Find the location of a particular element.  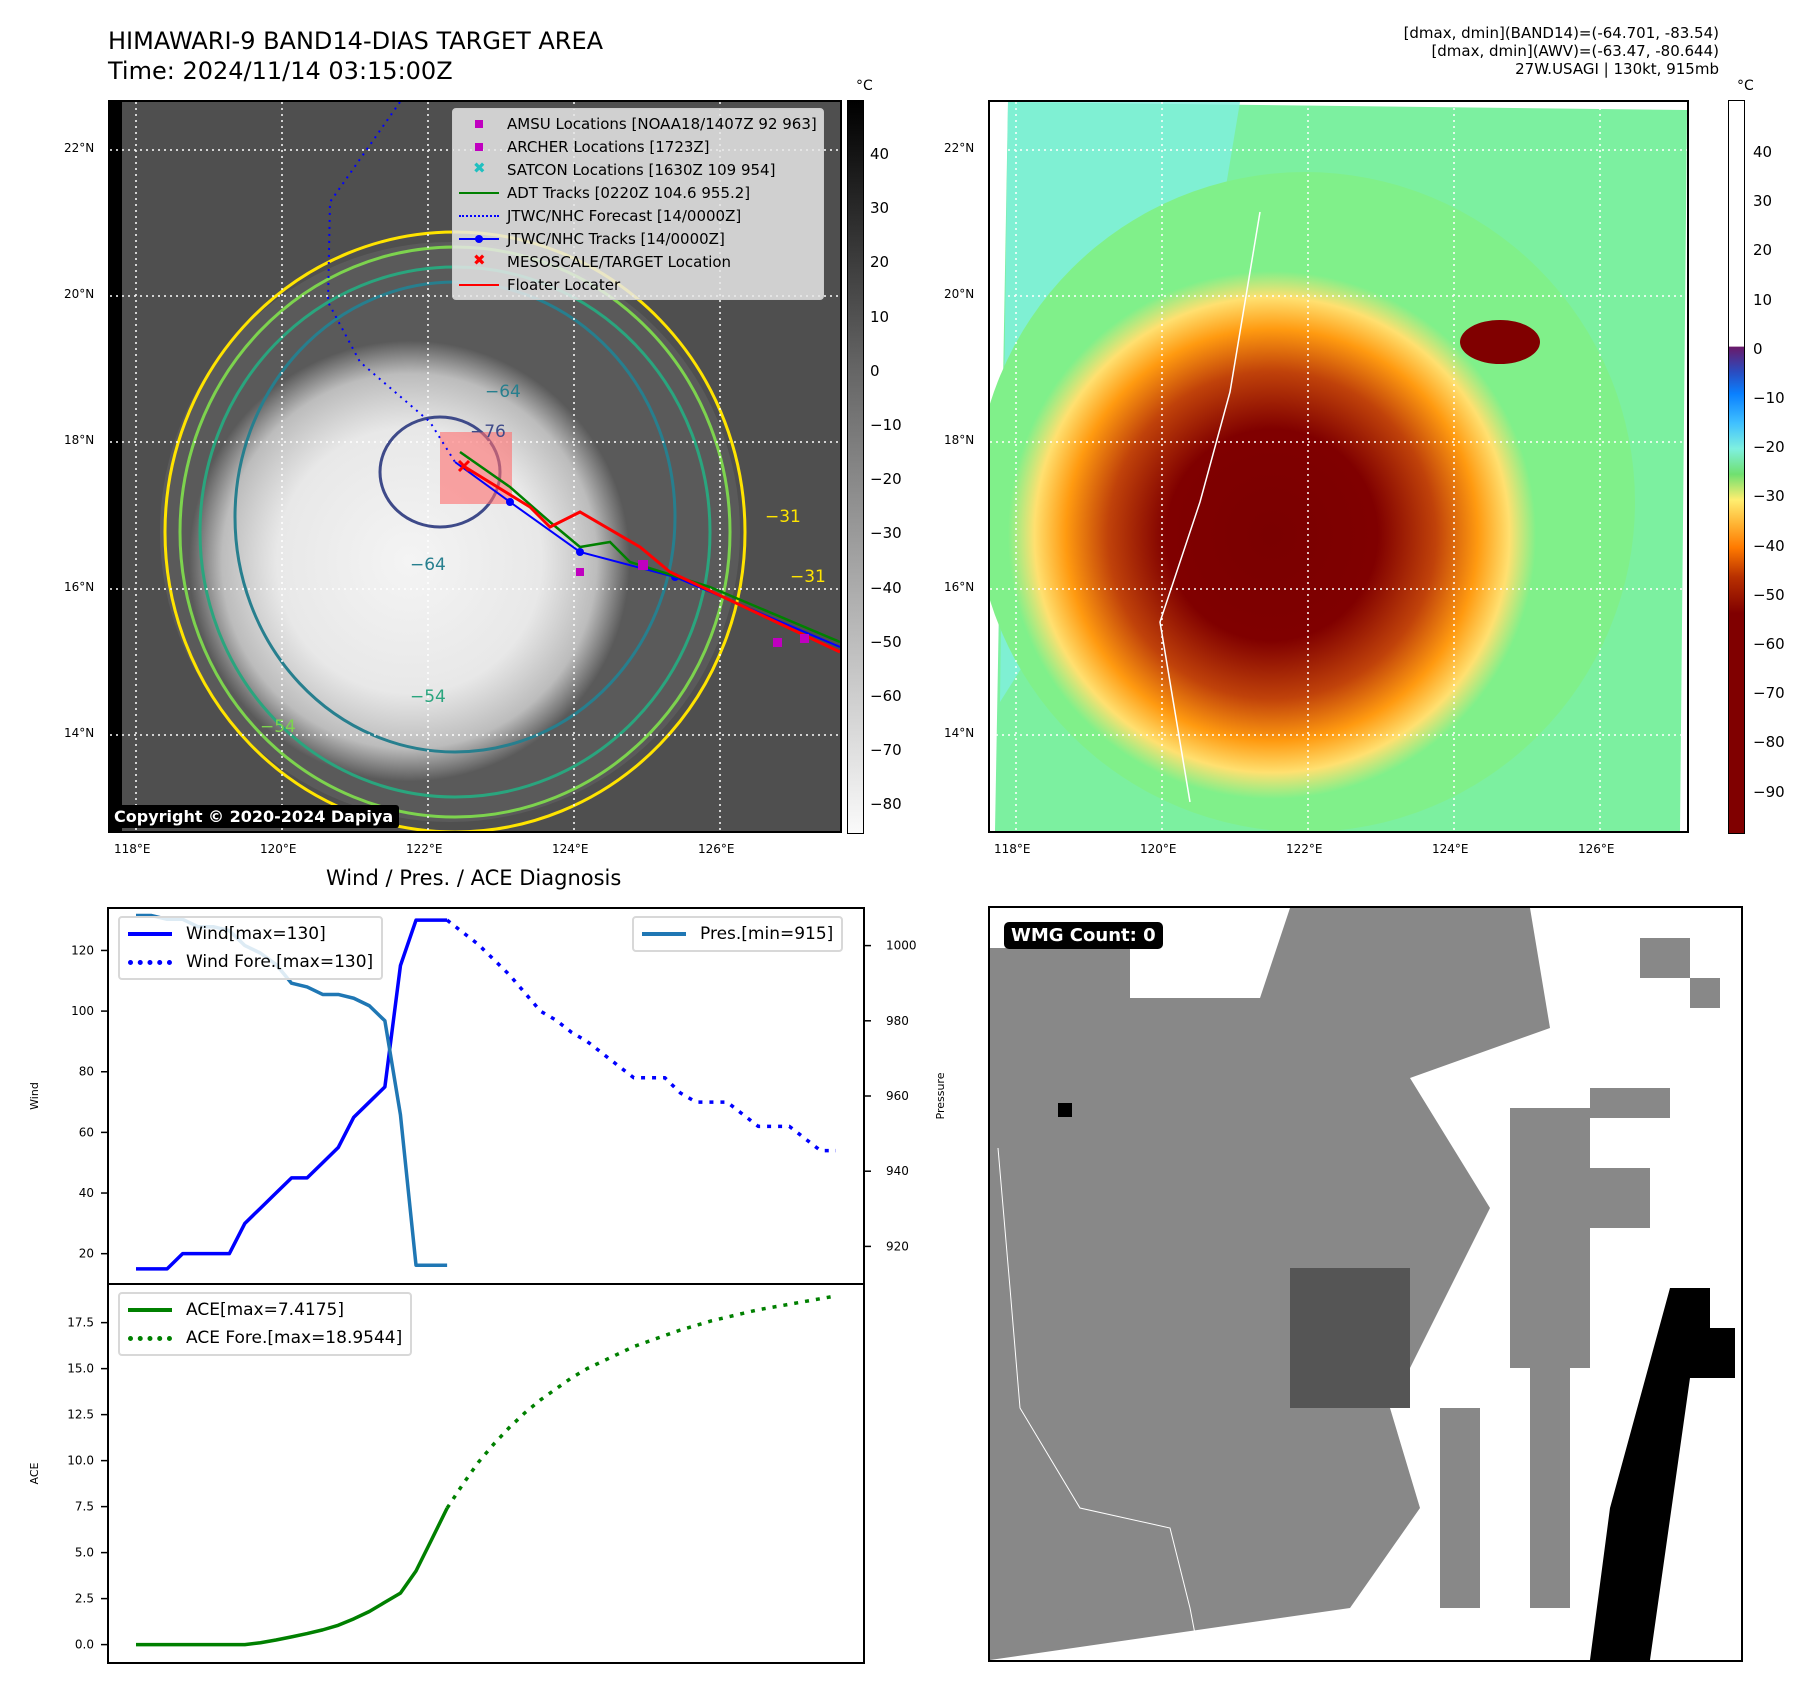

map-edge is located at coordinates (116, 466).